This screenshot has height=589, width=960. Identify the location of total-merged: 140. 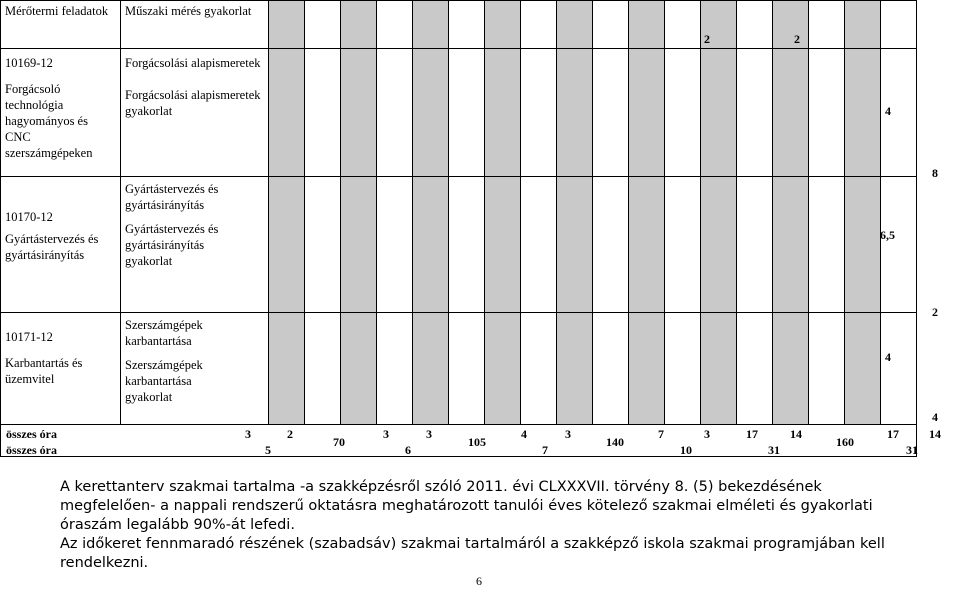
(615, 442).